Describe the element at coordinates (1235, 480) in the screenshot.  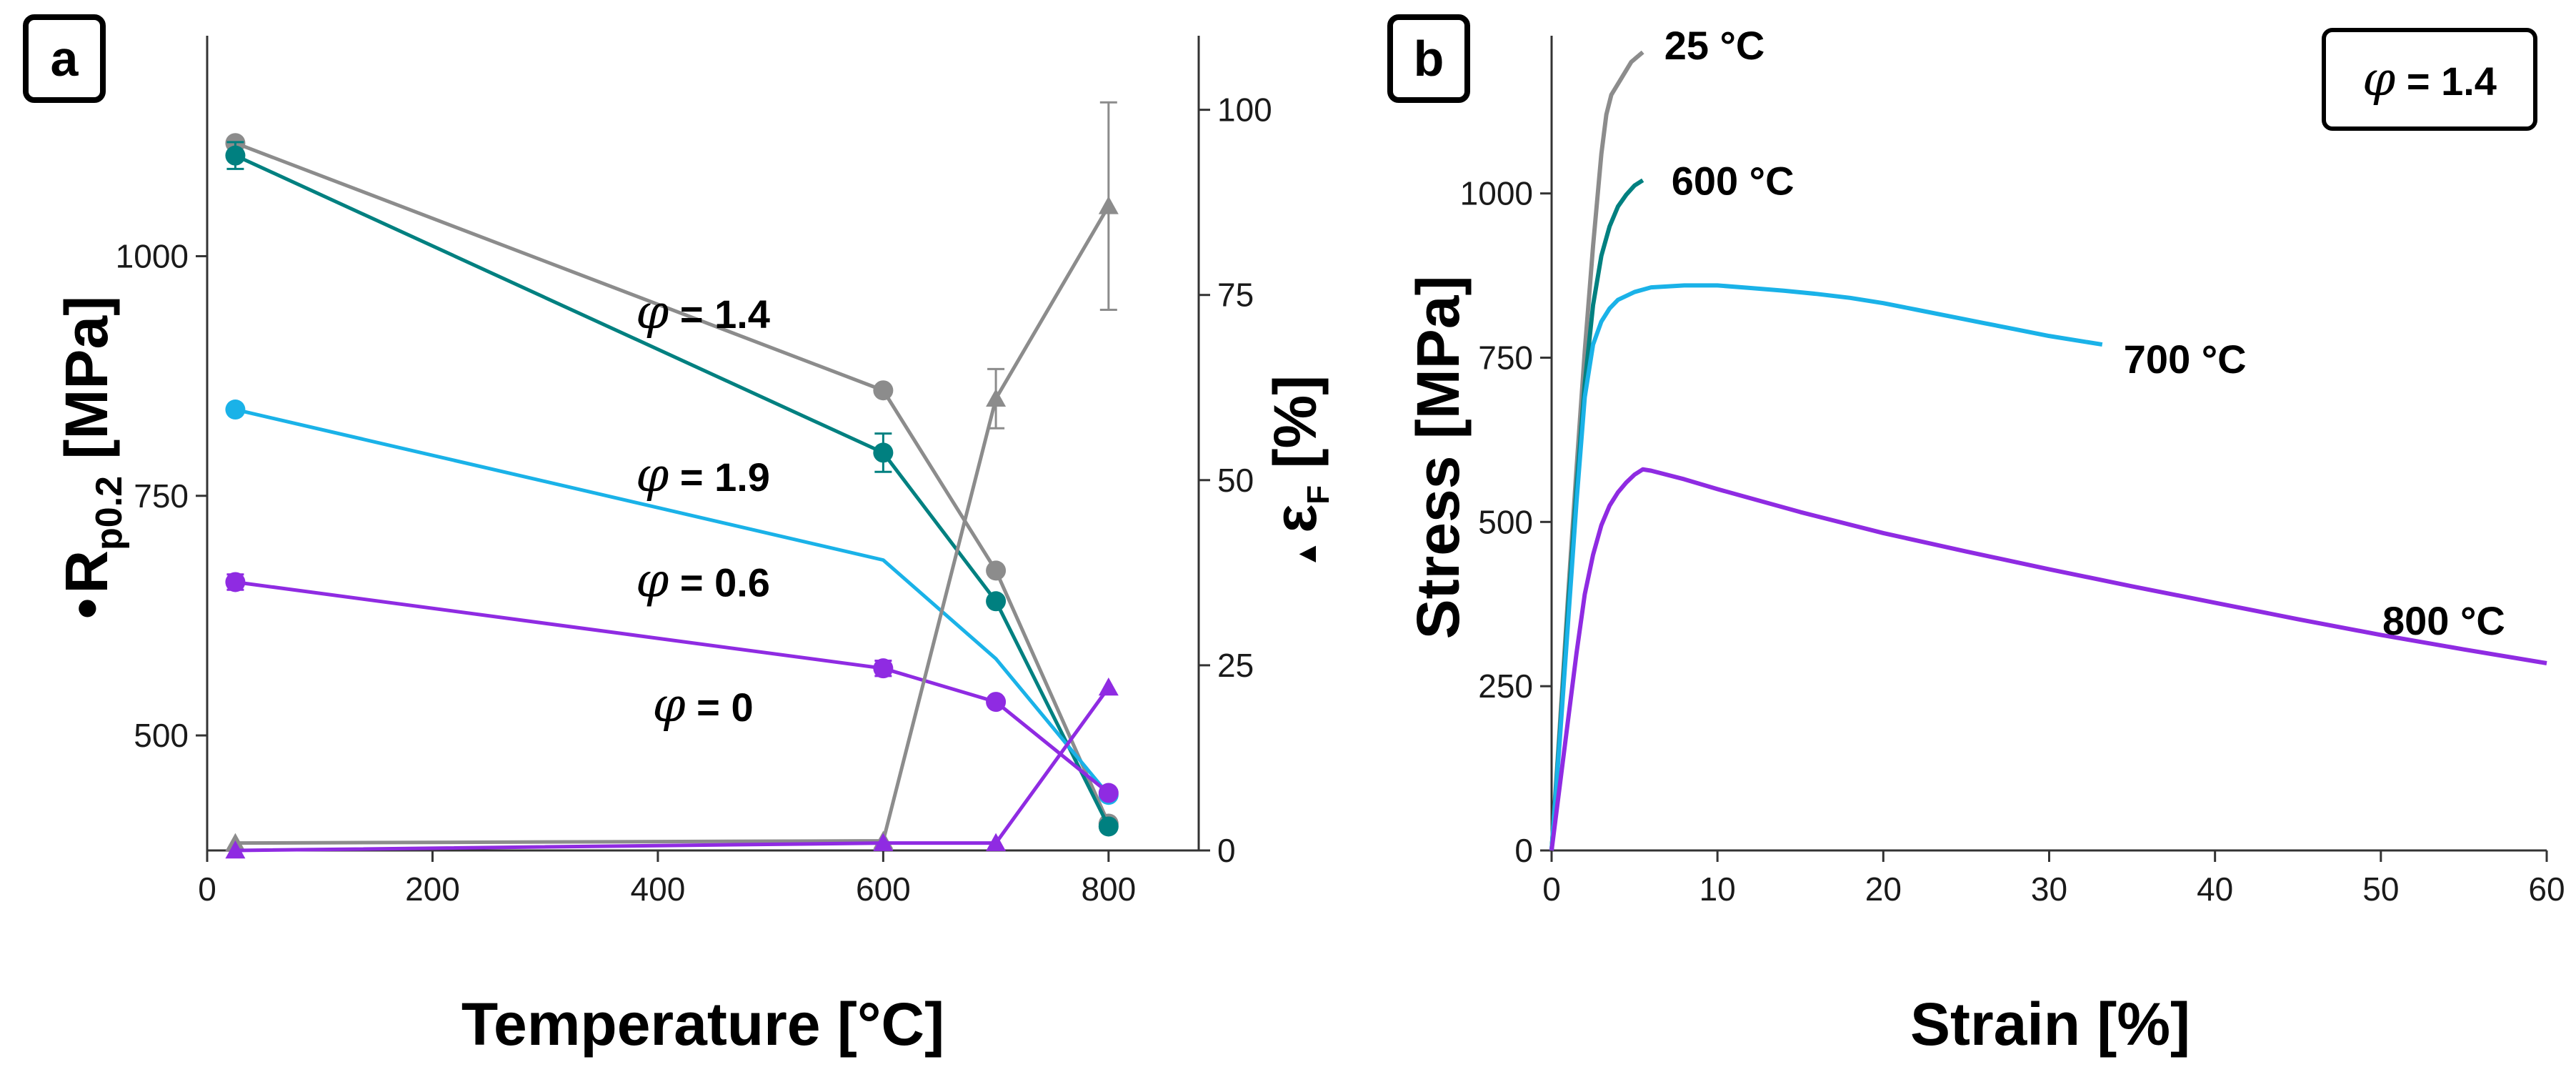
I see `panel-a-y2-tick-label: 50` at that location.